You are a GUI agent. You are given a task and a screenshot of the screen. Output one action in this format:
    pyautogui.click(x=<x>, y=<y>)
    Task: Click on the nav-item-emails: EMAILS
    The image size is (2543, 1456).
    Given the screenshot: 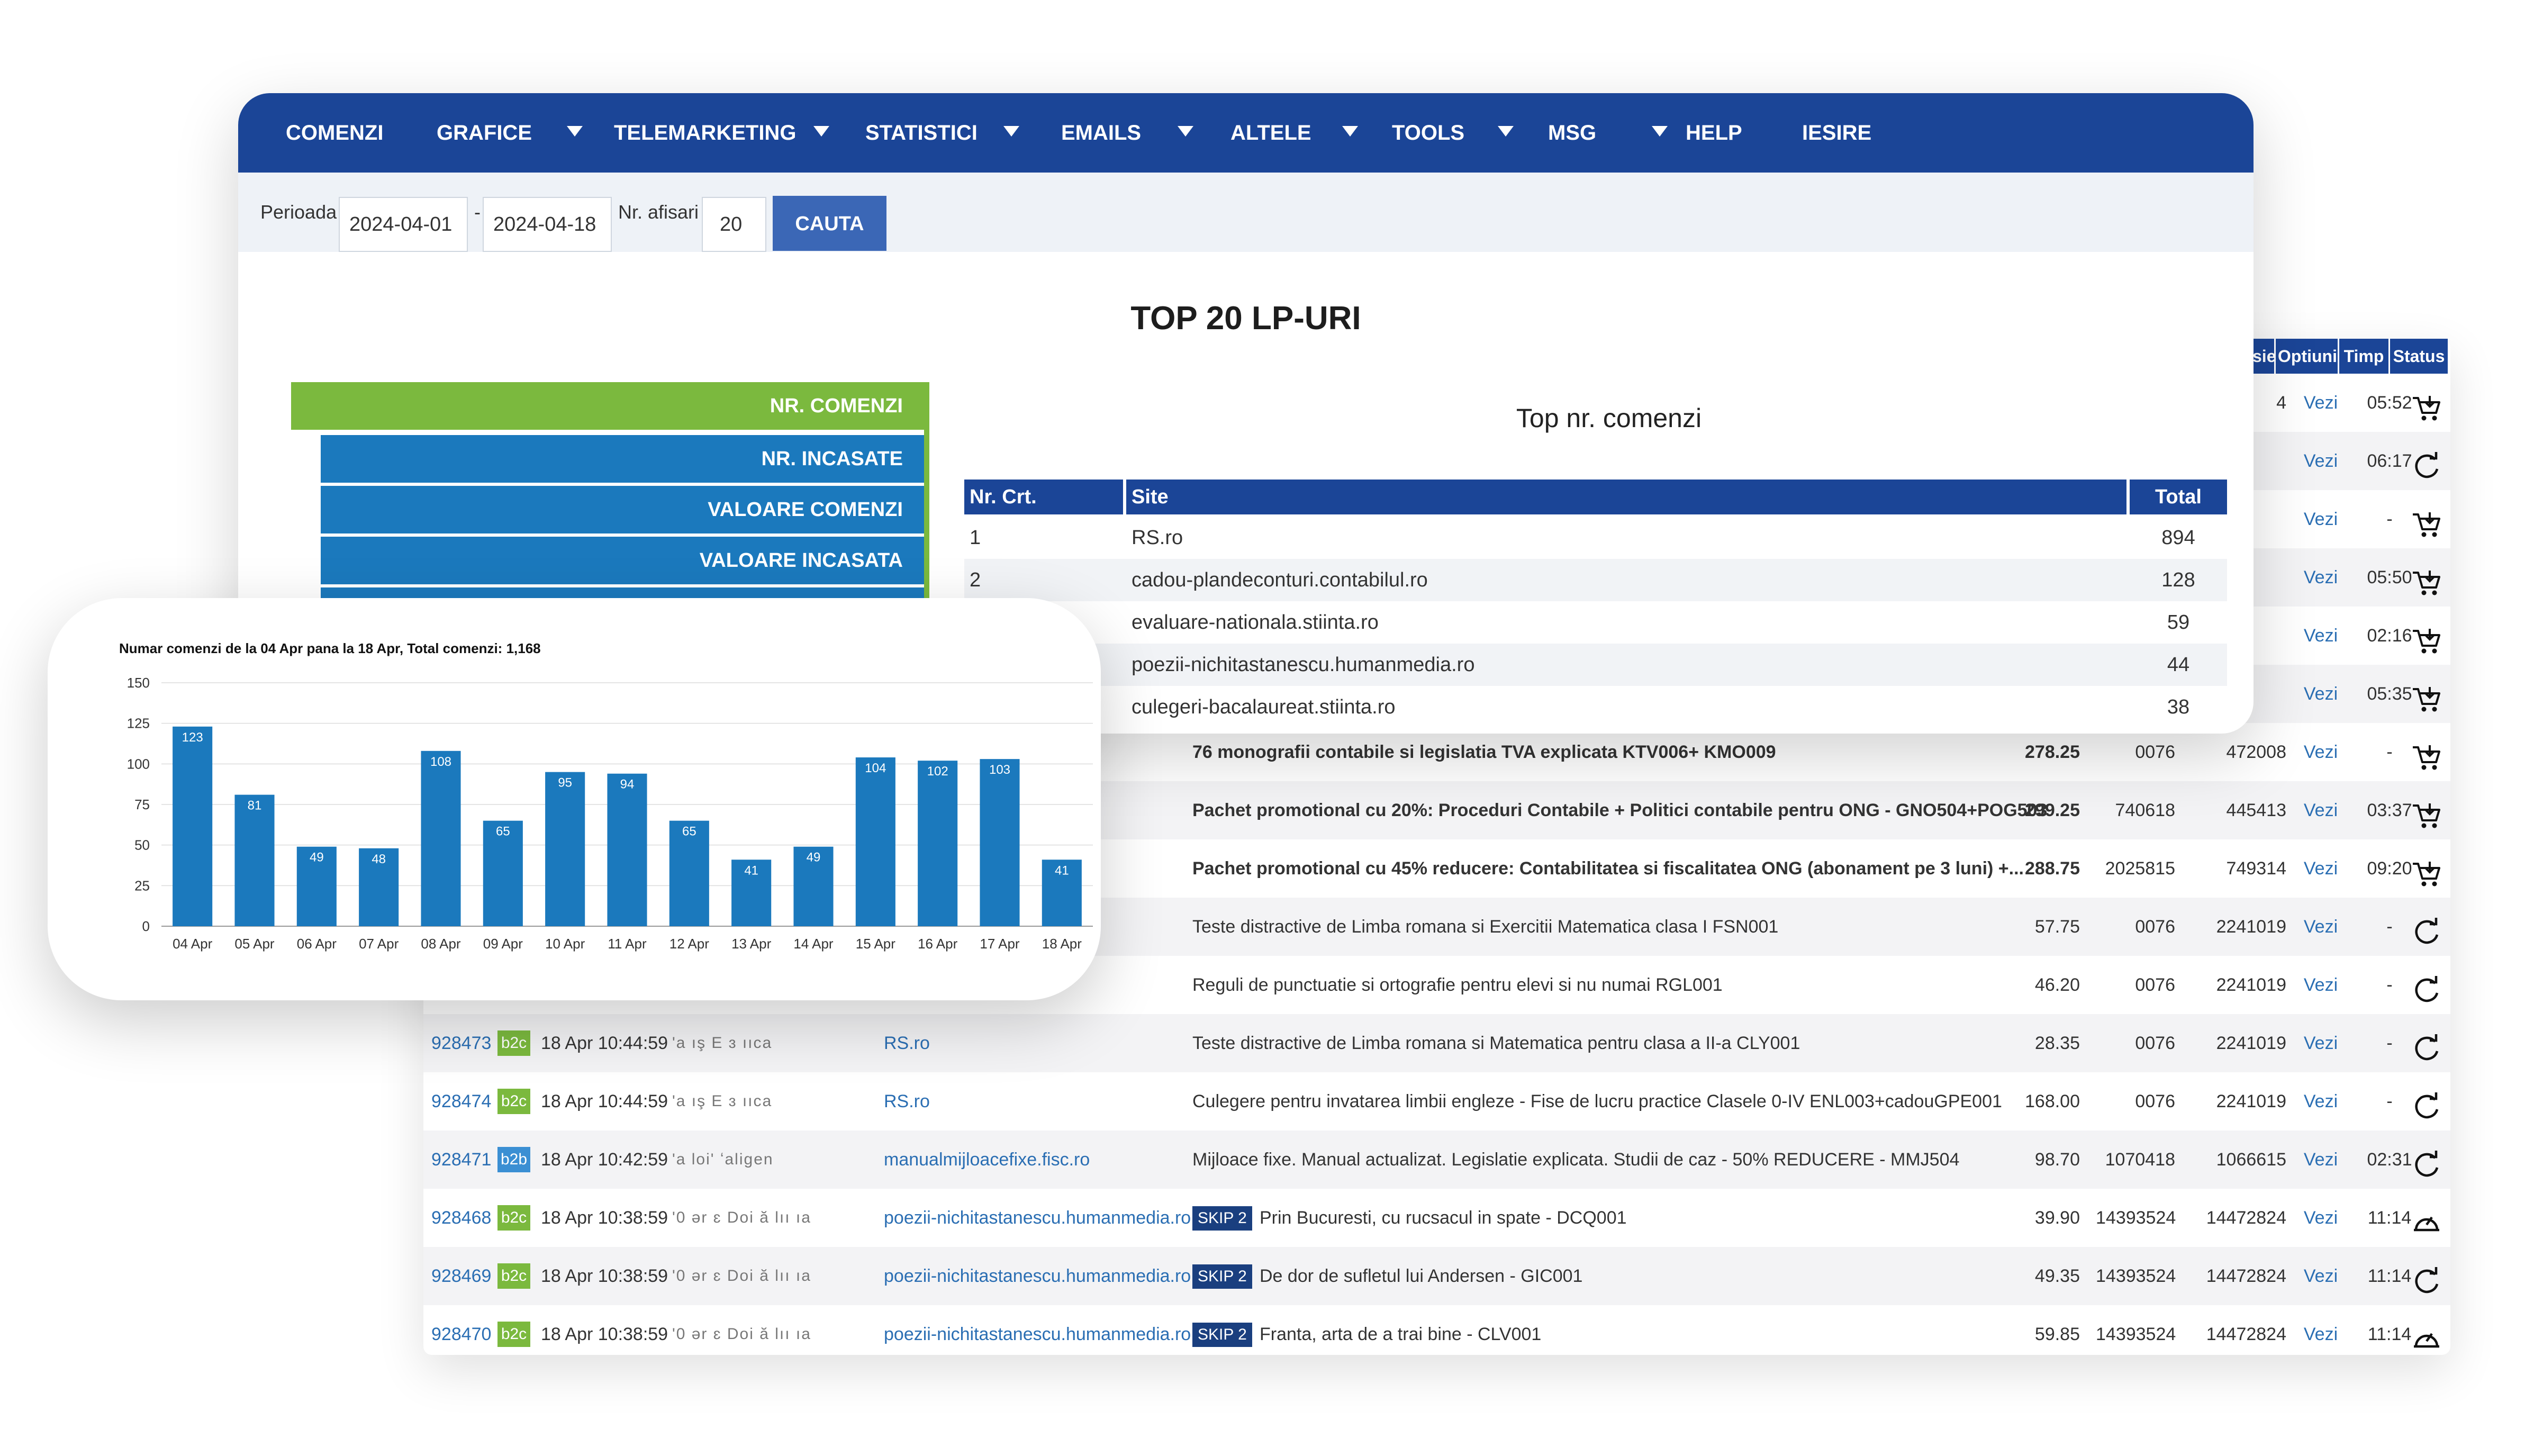 What is the action you would take?
    pyautogui.click(x=1101, y=132)
    